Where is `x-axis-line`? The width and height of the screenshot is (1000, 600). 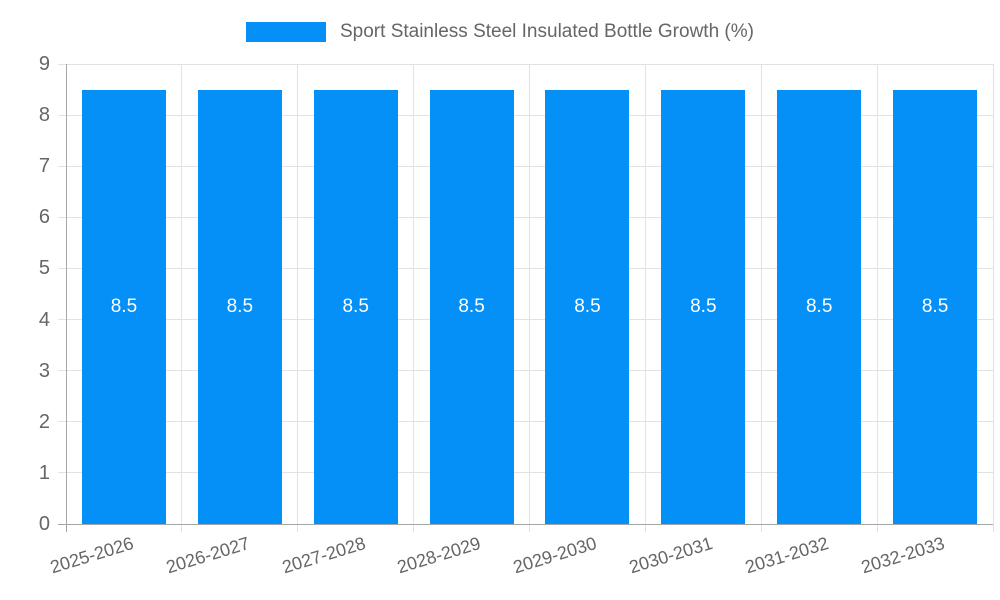
x-axis-line is located at coordinates (525, 524).